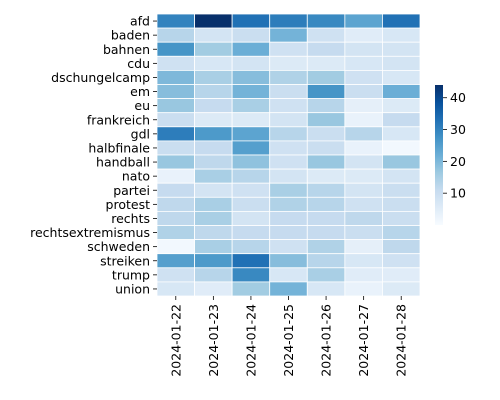 This screenshot has height=400, width=500. Describe the element at coordinates (458, 97) in the screenshot. I see `colorbar-tick-label-40: 40` at that location.